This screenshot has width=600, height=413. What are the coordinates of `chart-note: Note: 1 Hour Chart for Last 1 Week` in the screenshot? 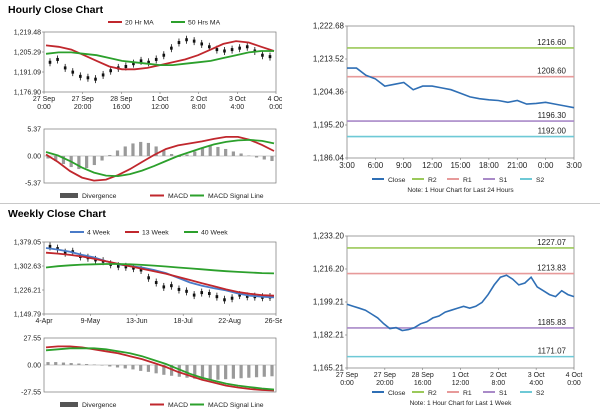 It's located at (461, 403).